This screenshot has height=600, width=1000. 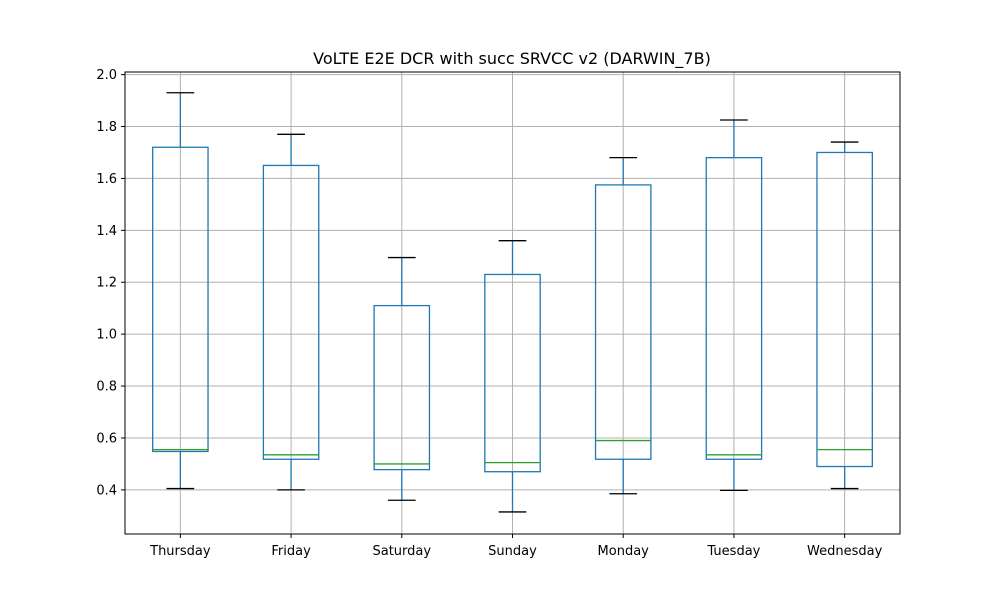 What do you see at coordinates (106, 387) in the screenshot?
I see `y-tick-label: 0.8` at bounding box center [106, 387].